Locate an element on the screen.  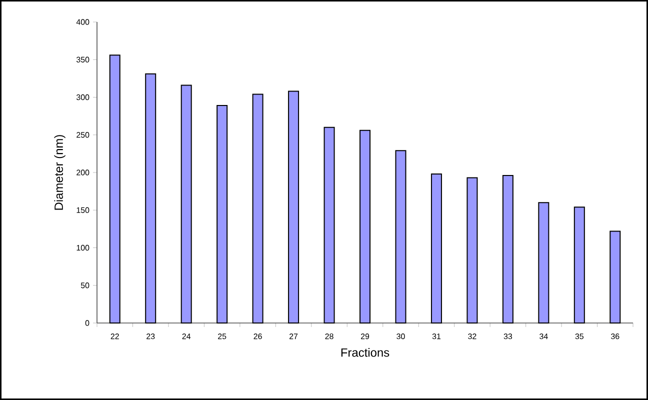
x-axis-title: Fractions is located at coordinates (365, 352).